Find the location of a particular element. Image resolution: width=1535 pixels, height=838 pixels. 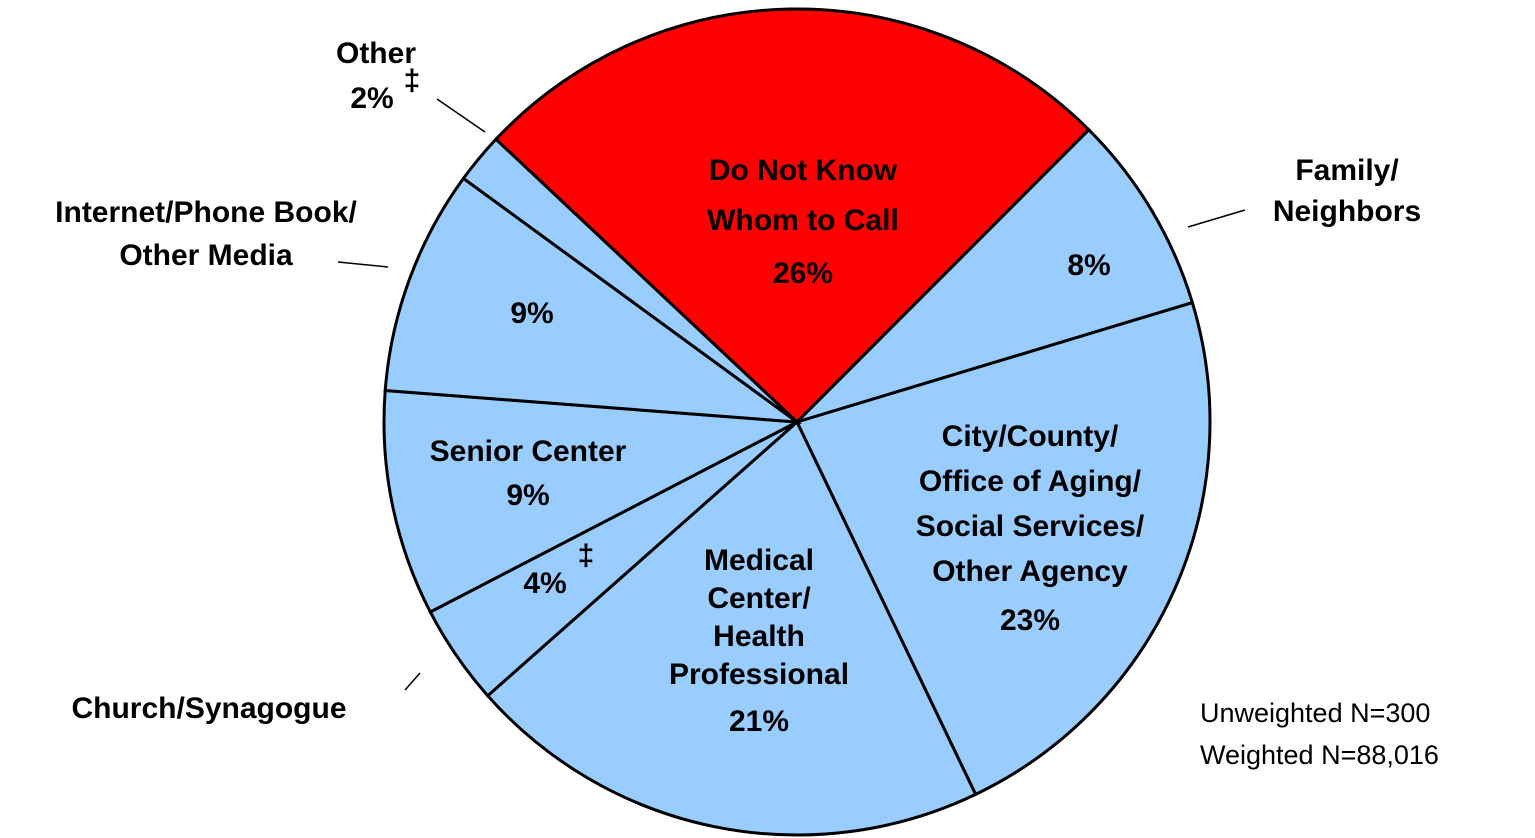

slice-label: Medical is located at coordinates (759, 560).